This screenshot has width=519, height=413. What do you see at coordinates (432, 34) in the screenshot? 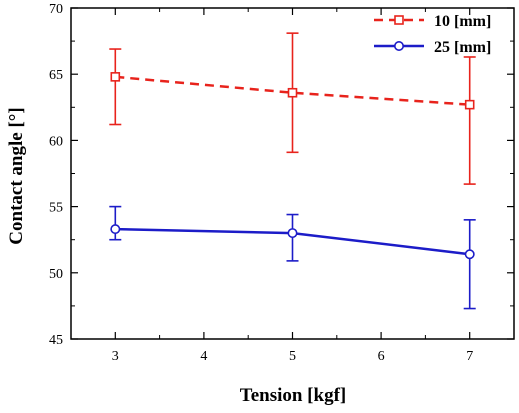
I see `legend: 10 [mm] 25 [mm]` at bounding box center [432, 34].